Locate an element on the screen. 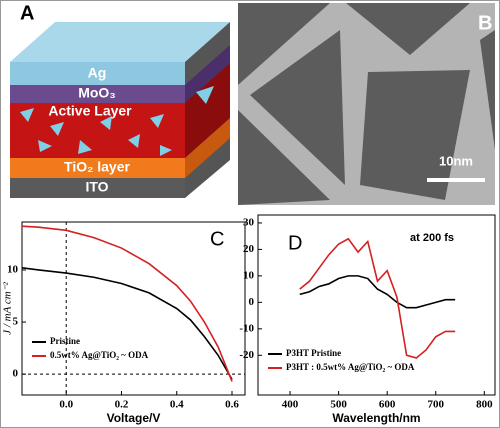 The width and height of the screenshot is (500, 428). panel-label: A is located at coordinates (27, 13).